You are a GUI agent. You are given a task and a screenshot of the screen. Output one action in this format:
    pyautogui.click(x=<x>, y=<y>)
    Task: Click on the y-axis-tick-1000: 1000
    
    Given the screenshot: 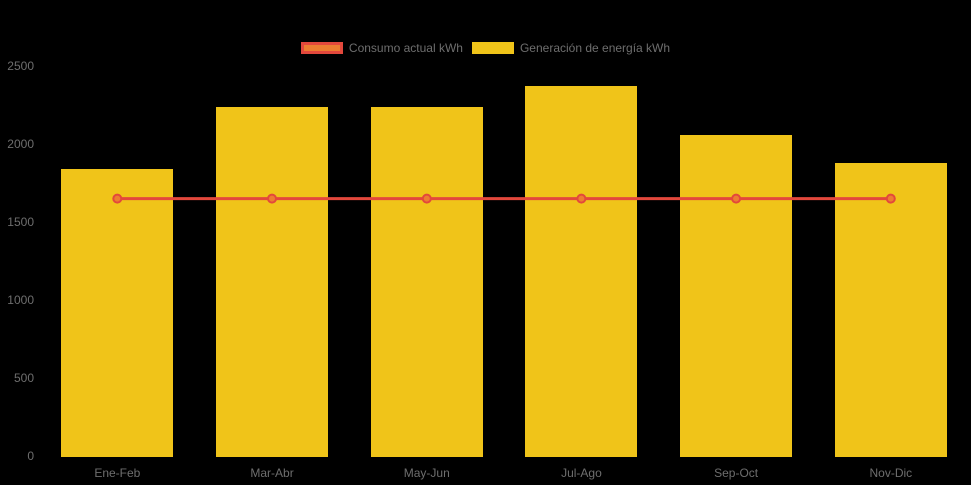 What is the action you would take?
    pyautogui.click(x=20, y=300)
    